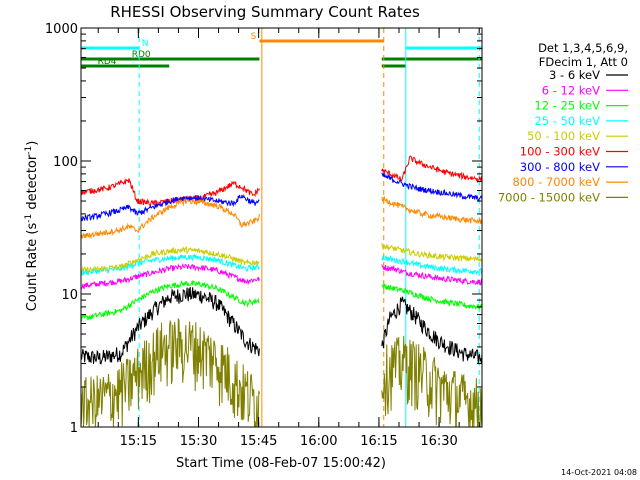 The image size is (640, 480). I want to click on status-label-0: N, so click(145, 44).